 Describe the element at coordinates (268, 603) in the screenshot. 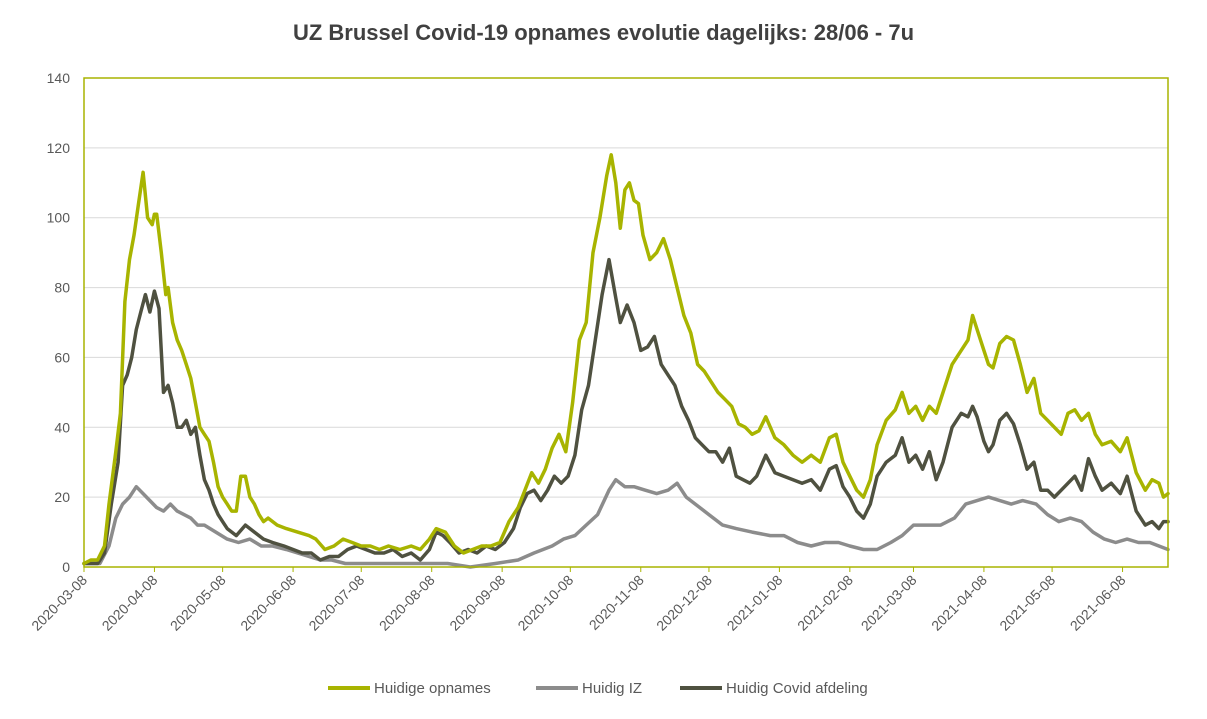

I see `x-tick-label: 2020-06-08` at that location.